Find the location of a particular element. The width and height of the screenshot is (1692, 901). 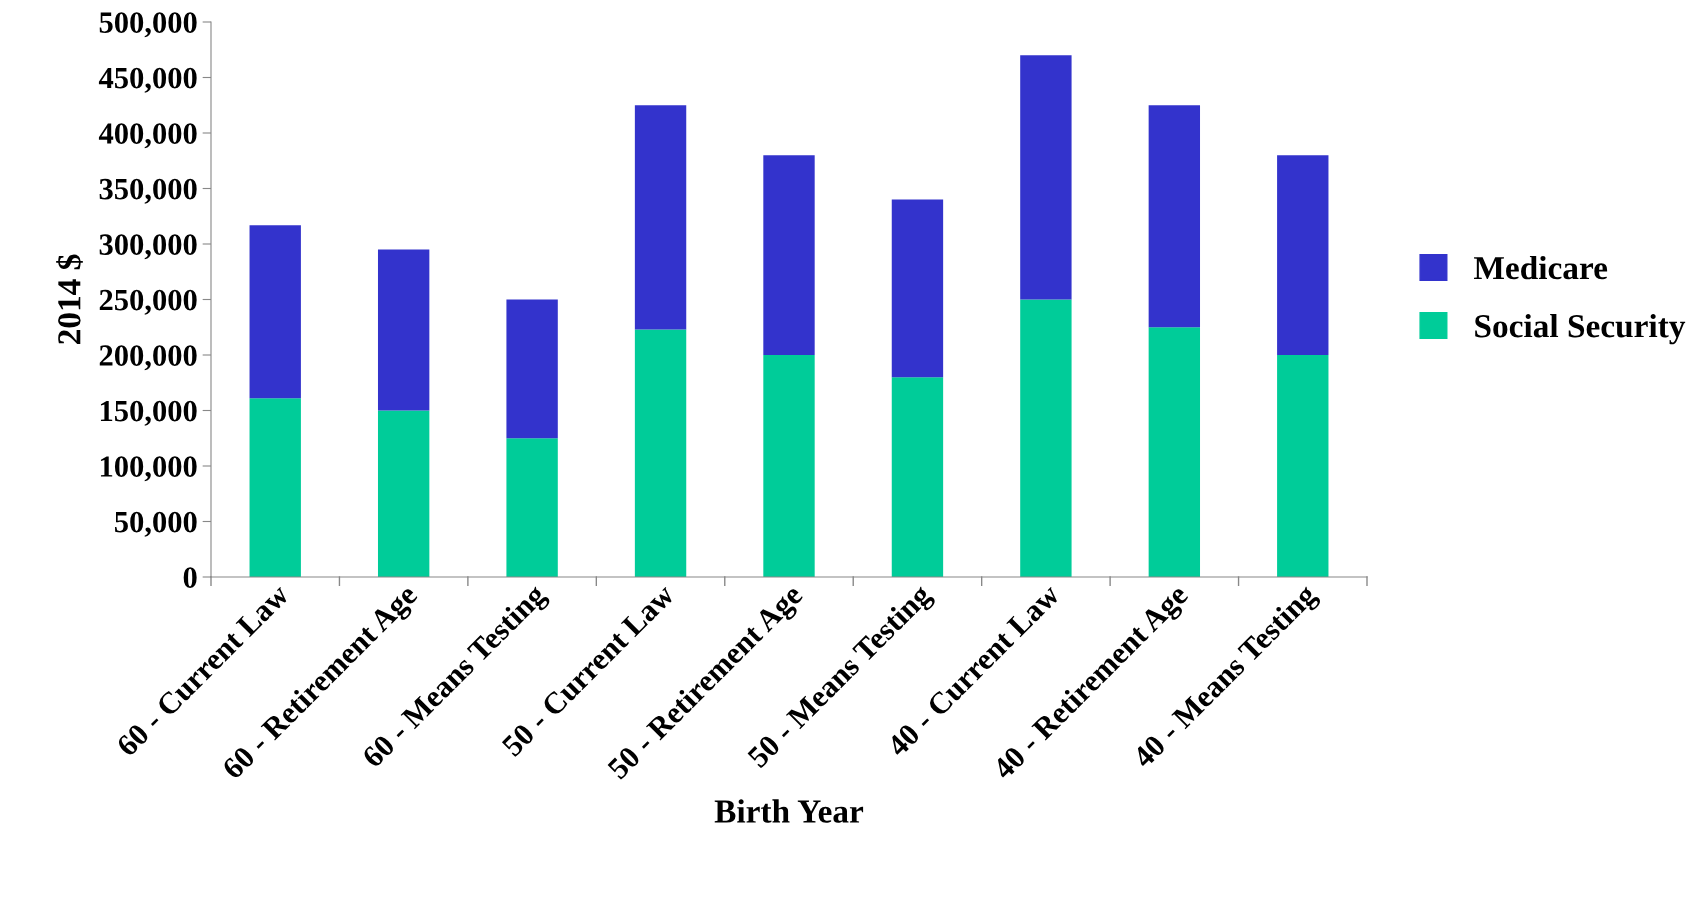

y-tick-label: 150,000 is located at coordinates (148, 413).